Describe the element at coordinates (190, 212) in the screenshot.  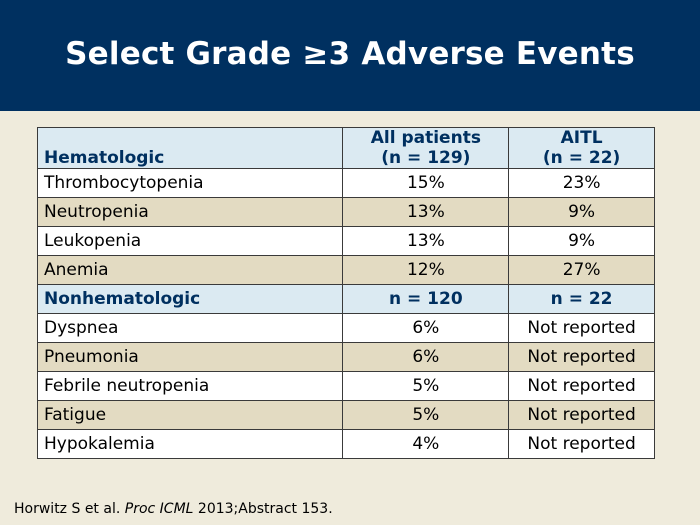
I see `event-name: Neutropenia` at that location.